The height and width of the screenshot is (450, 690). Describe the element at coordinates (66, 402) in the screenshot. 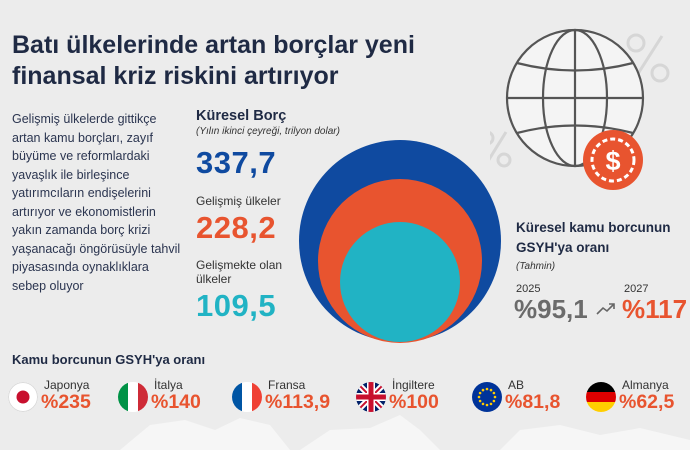

I see `country-value: %235` at that location.